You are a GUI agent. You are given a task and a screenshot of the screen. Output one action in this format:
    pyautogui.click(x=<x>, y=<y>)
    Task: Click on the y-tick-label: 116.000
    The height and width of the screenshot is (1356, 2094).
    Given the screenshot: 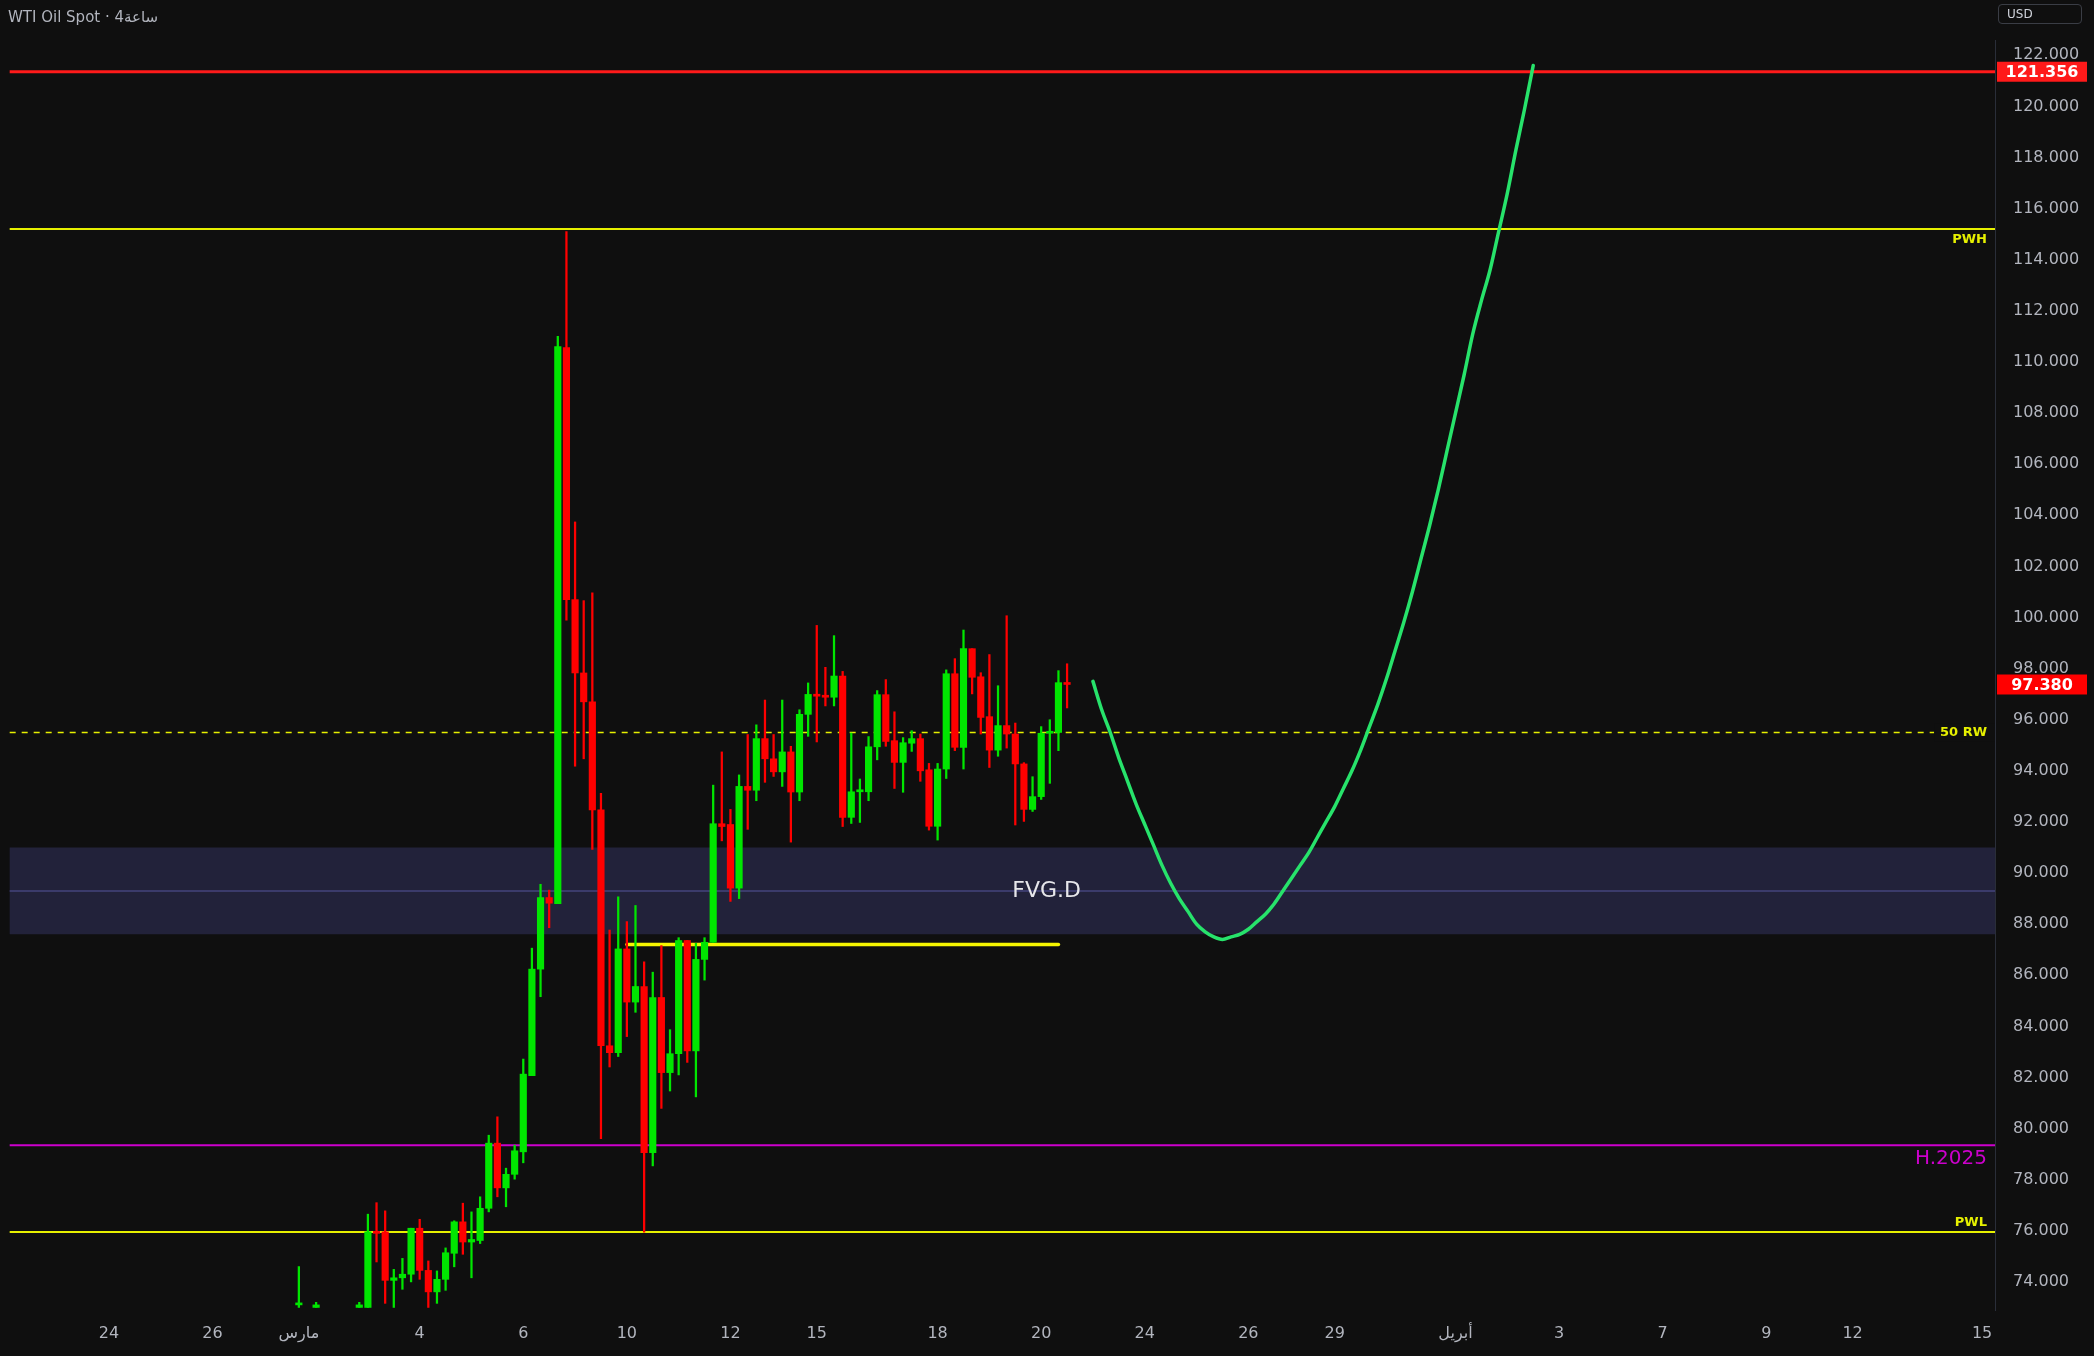 What is the action you would take?
    pyautogui.click(x=2046, y=207)
    